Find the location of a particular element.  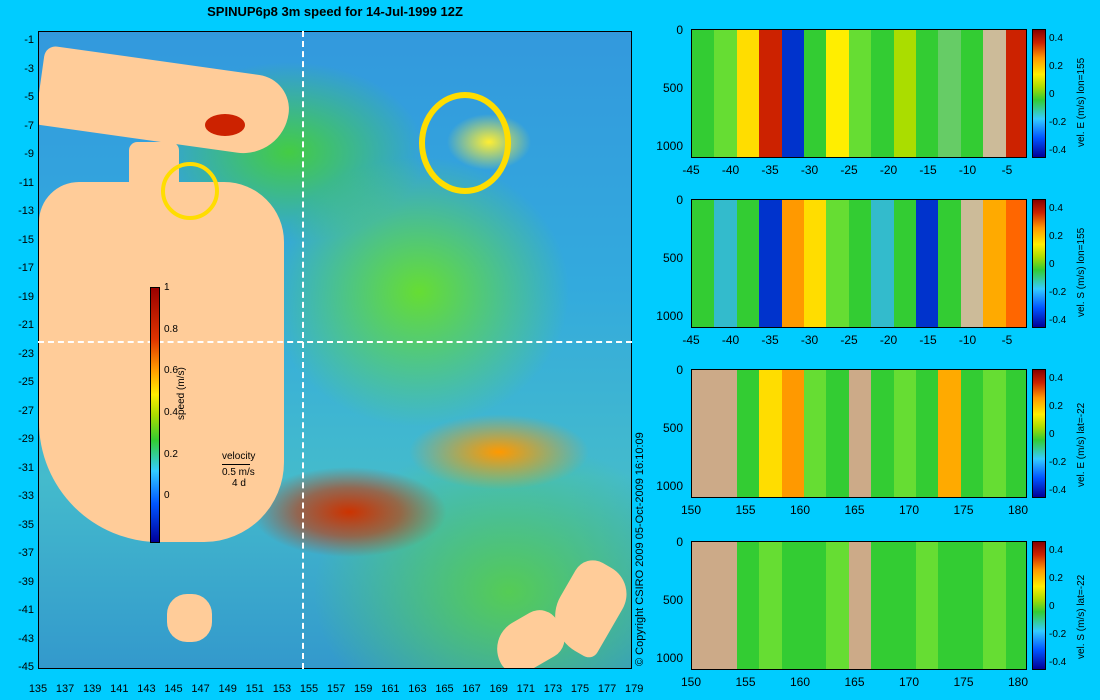

lat-tick-label: -5 is located at coordinates (29, 97).